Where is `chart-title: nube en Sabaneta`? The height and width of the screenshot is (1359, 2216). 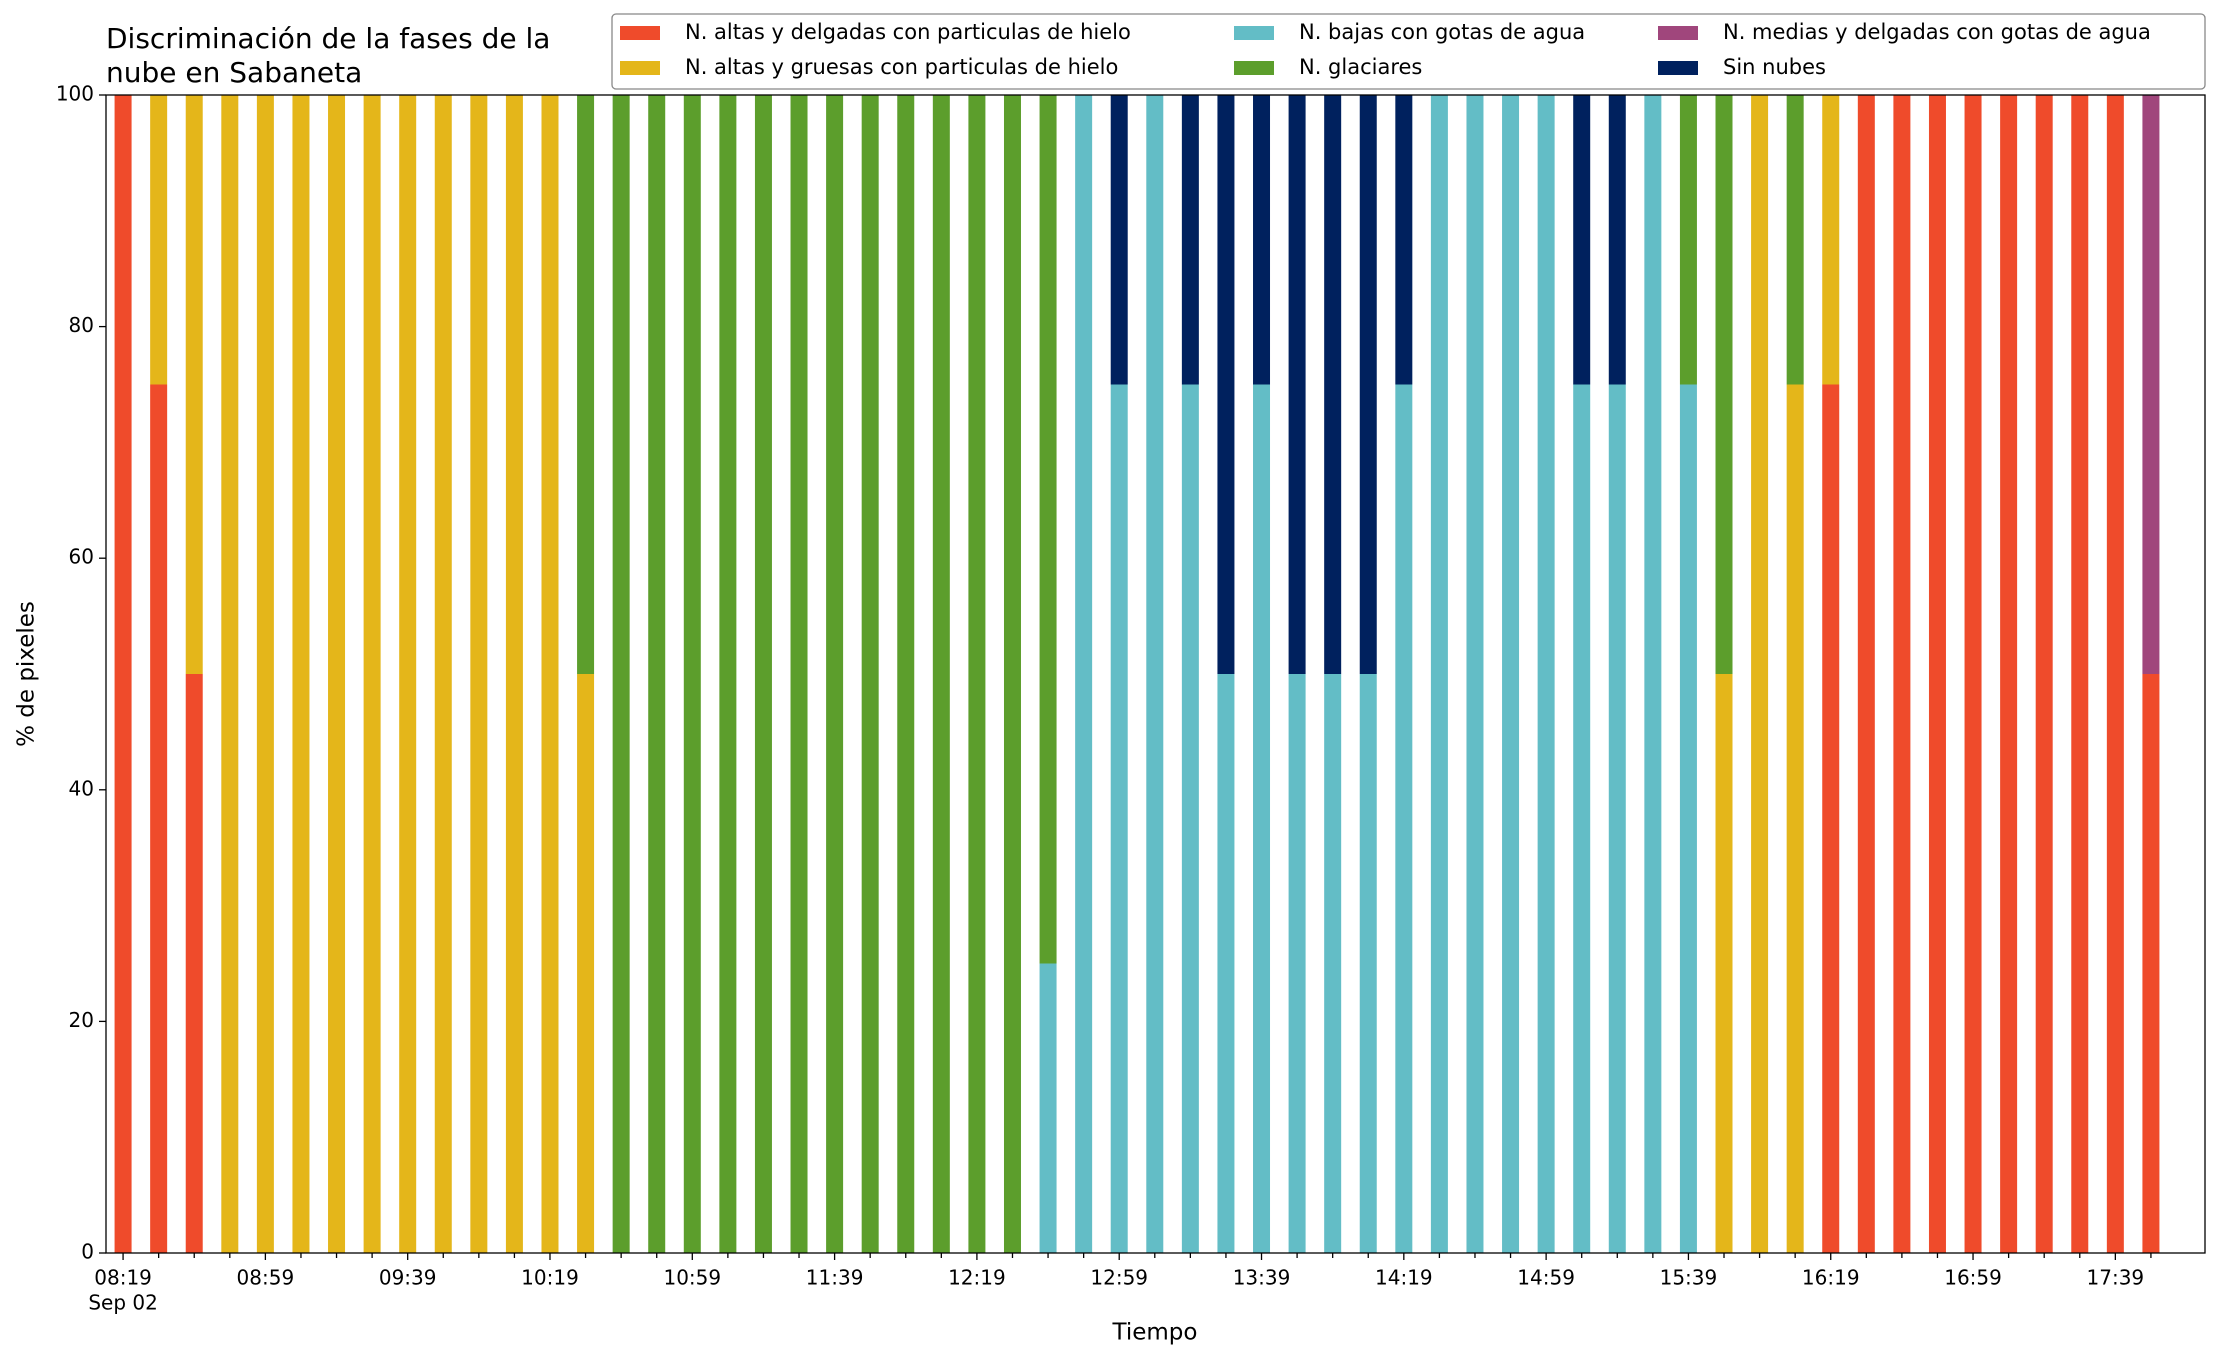 chart-title: nube en Sabaneta is located at coordinates (234, 72).